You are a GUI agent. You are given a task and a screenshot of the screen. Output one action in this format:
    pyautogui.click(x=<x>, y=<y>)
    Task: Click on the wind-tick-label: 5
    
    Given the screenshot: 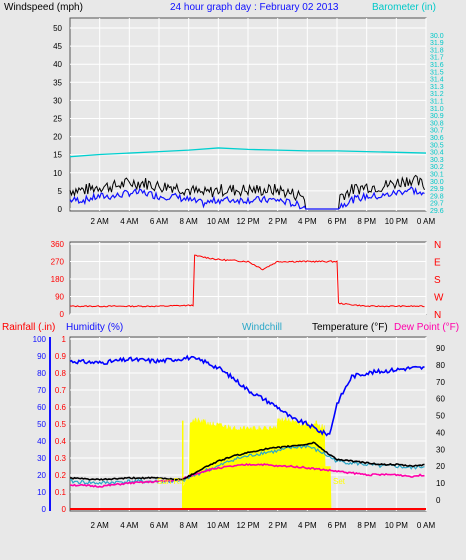 What is the action you would take?
    pyautogui.click(x=60, y=191)
    